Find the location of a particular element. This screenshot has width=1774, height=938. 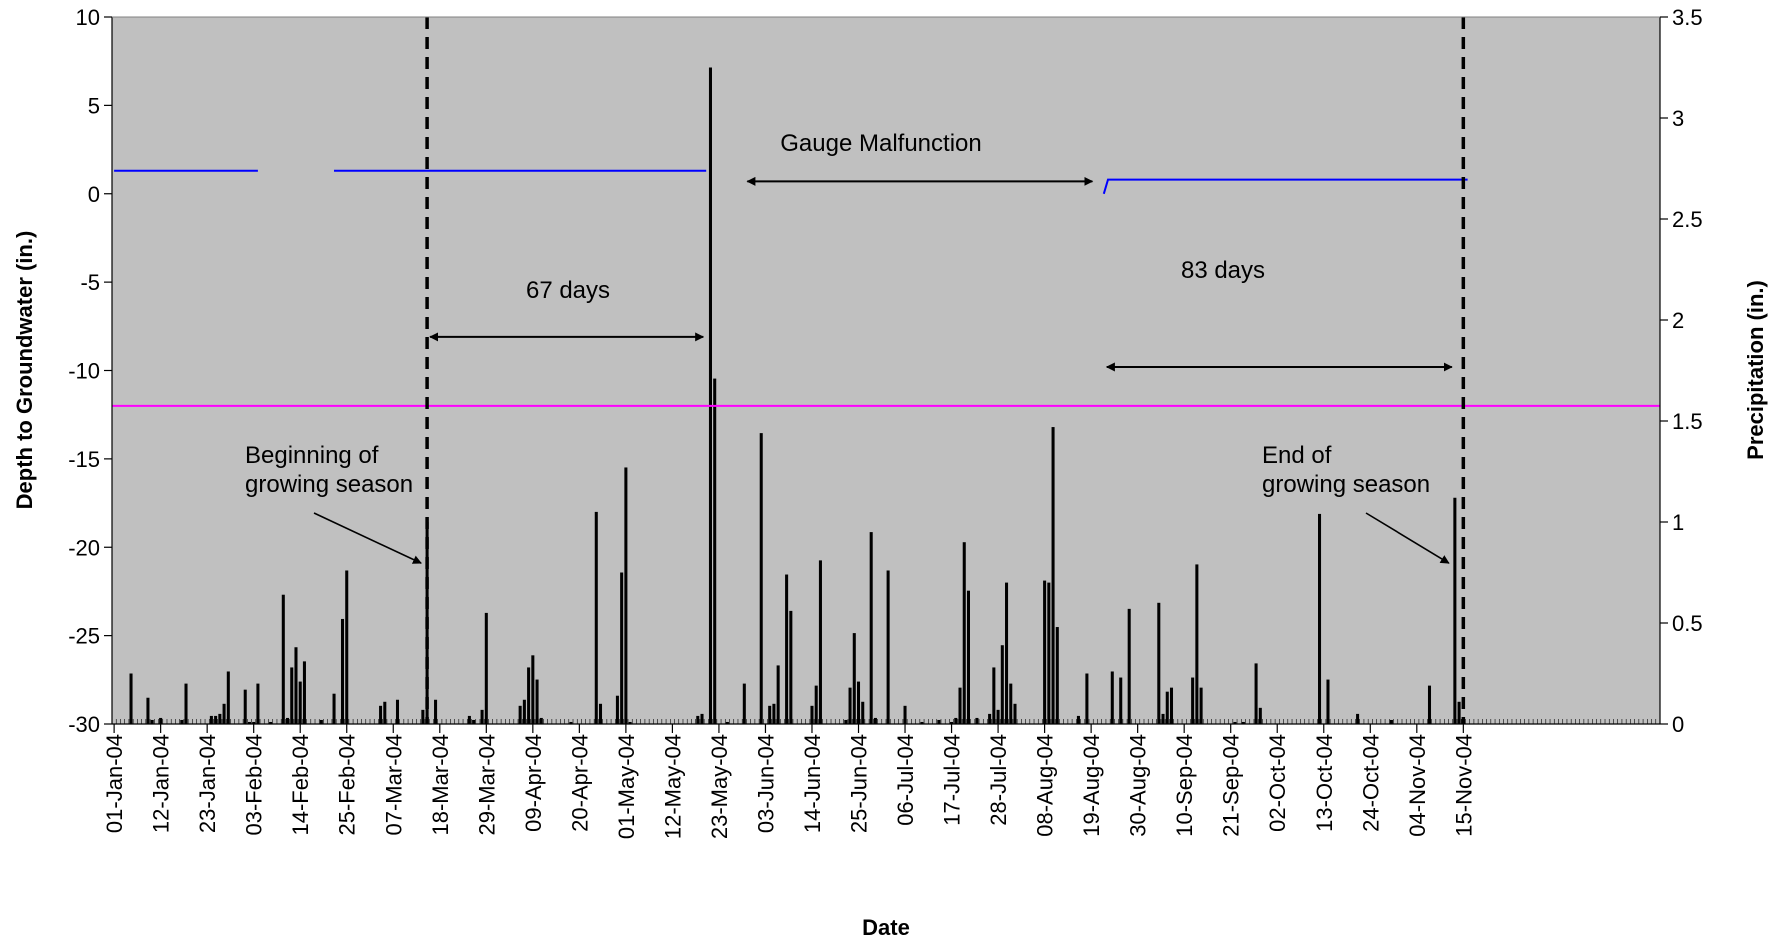

x-tick-label: 23-May-04 is located at coordinates (719, 786).